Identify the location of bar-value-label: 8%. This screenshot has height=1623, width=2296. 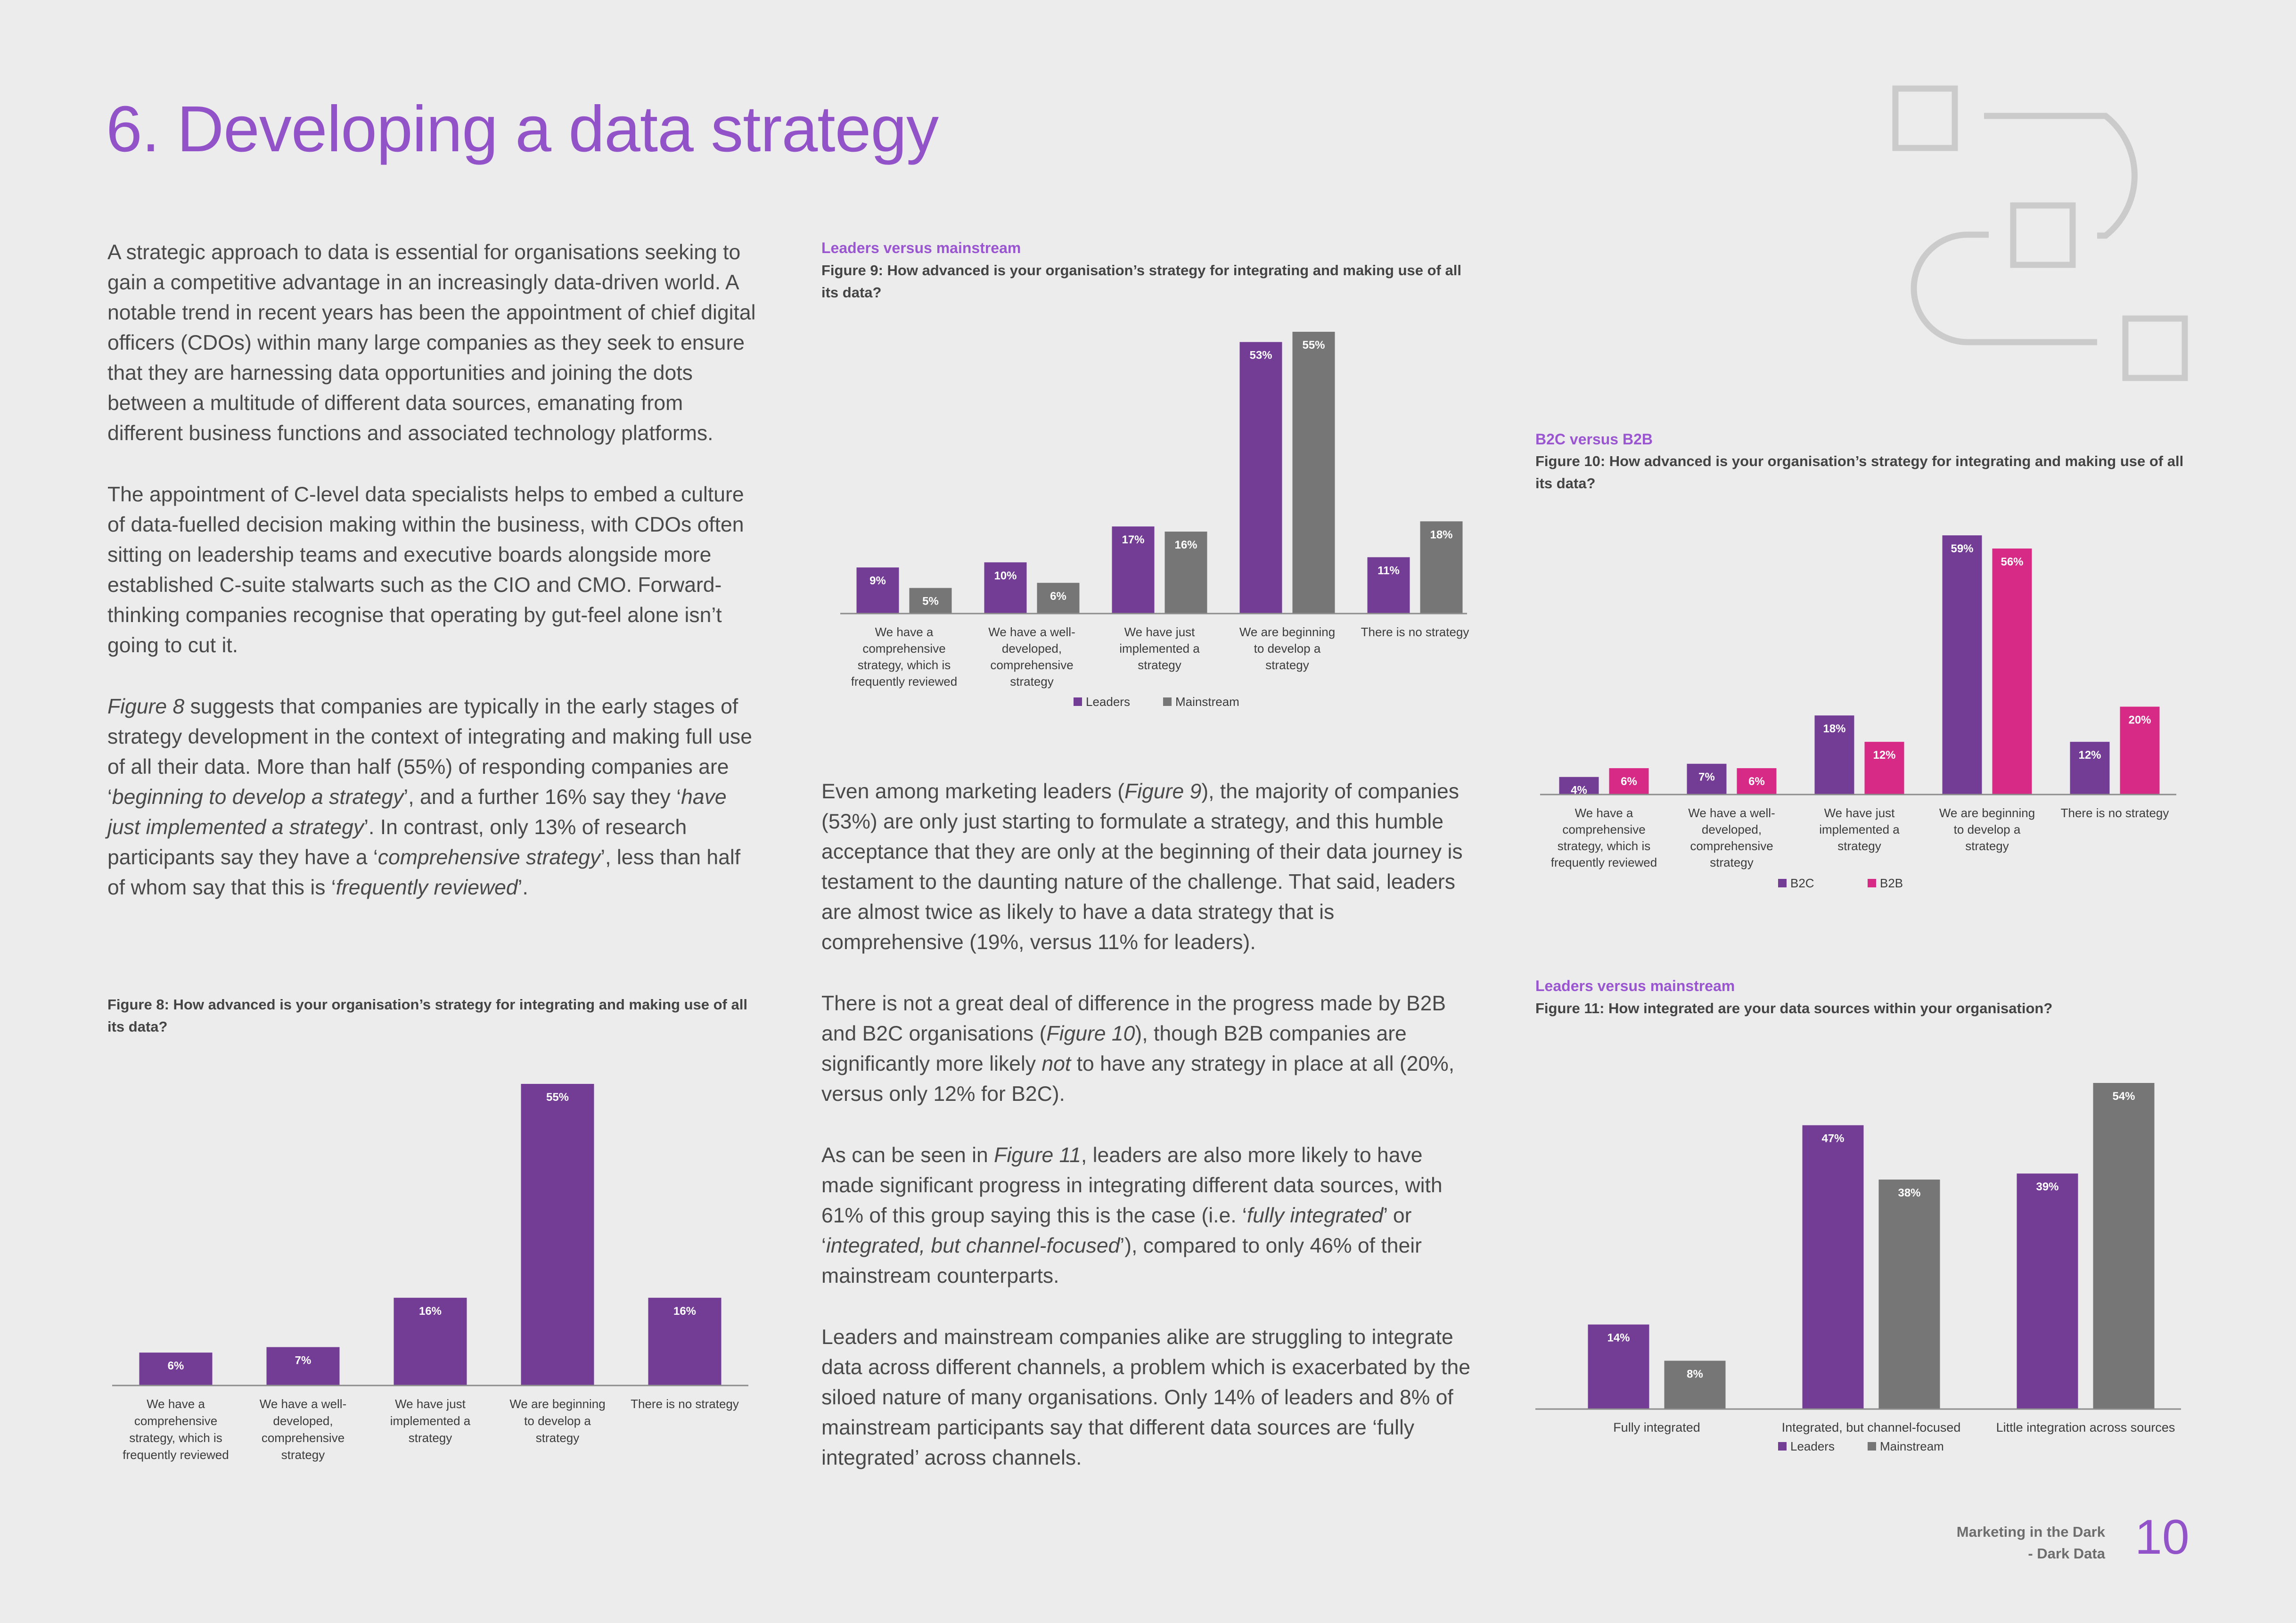
(1695, 1374).